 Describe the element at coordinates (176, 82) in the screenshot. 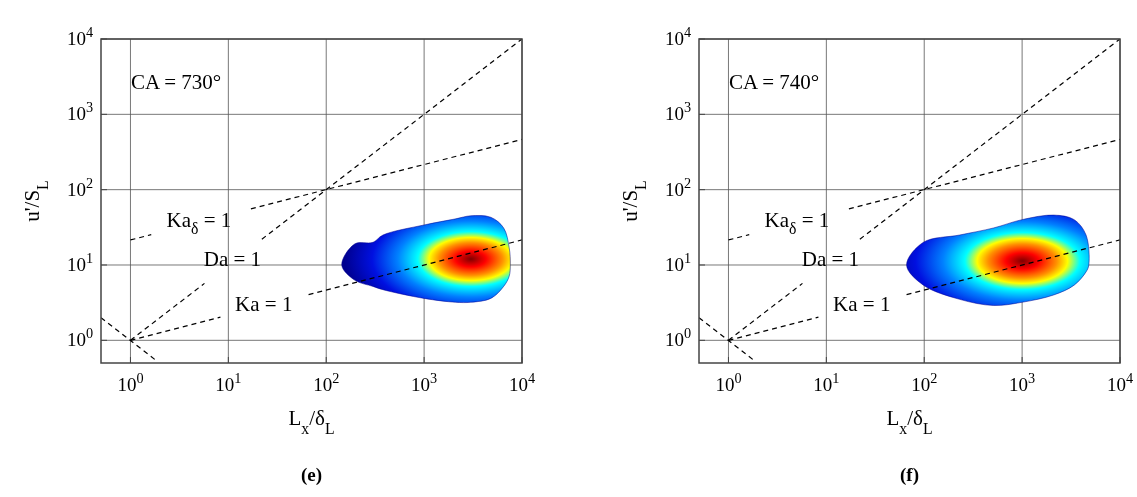

I see `text: CA = 730°` at that location.